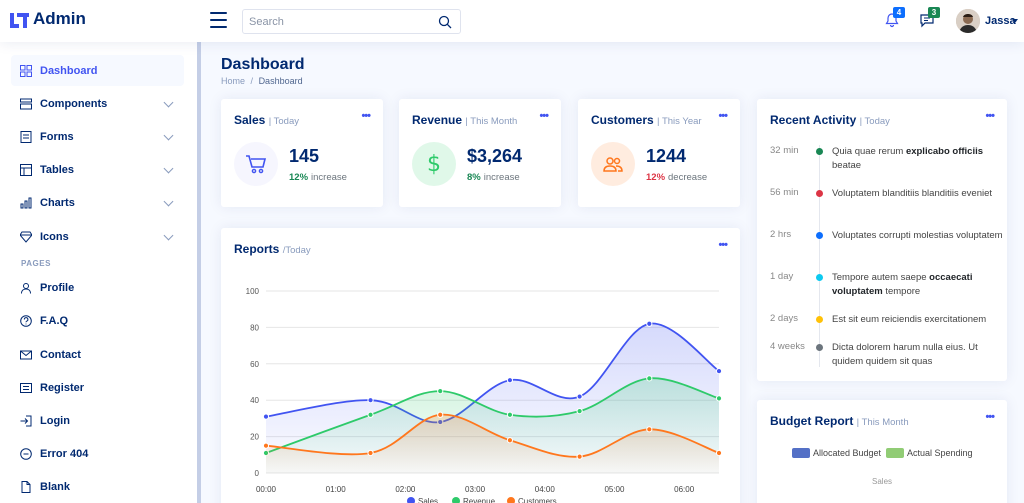 The image size is (1024, 503). What do you see at coordinates (199, 272) in the screenshot?
I see `sidebar-scrollbar` at bounding box center [199, 272].